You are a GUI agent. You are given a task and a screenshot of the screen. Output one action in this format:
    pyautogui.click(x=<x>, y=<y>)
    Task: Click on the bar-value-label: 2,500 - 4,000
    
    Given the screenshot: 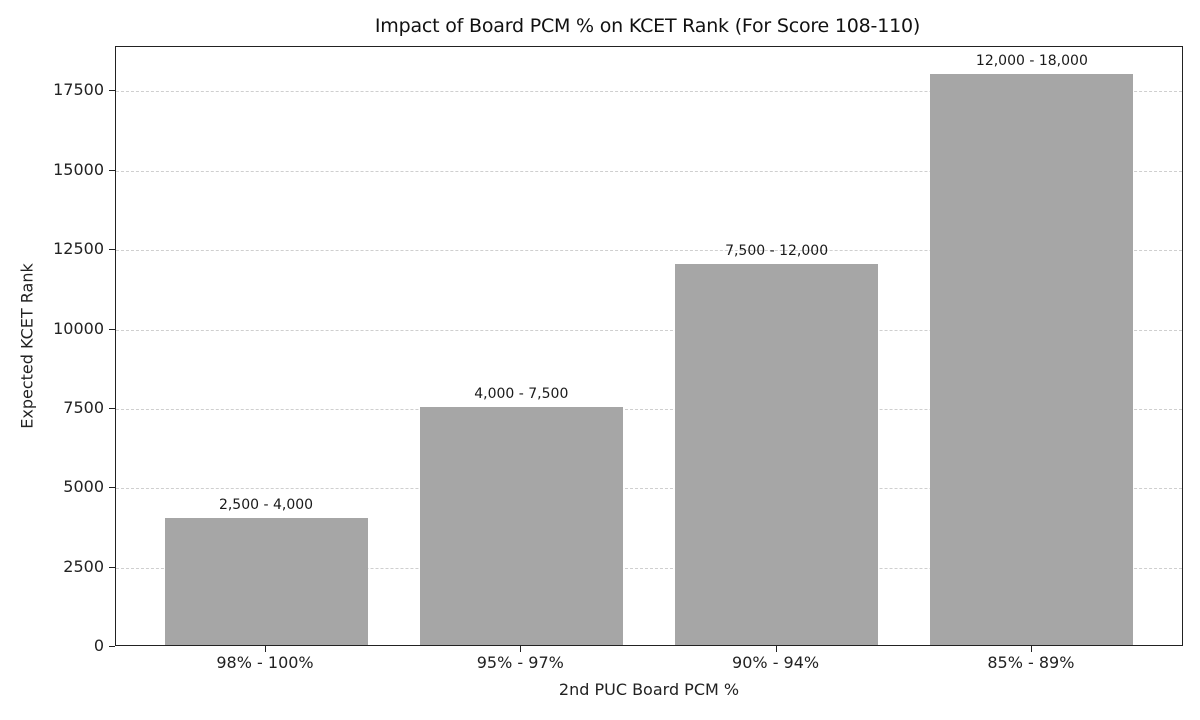 What is the action you would take?
    pyautogui.click(x=266, y=505)
    